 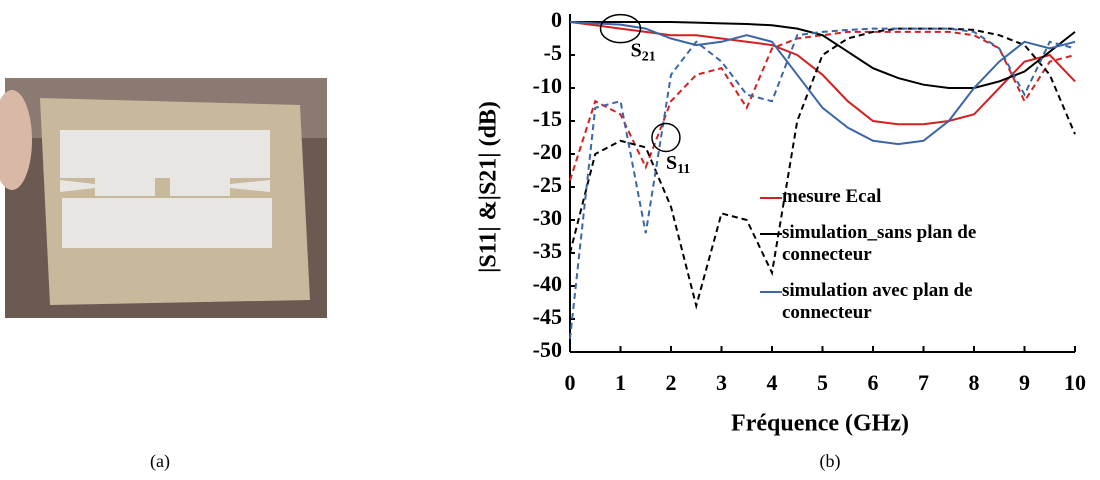 What do you see at coordinates (547, 250) in the screenshot?
I see `y-tick-label: -35` at bounding box center [547, 250].